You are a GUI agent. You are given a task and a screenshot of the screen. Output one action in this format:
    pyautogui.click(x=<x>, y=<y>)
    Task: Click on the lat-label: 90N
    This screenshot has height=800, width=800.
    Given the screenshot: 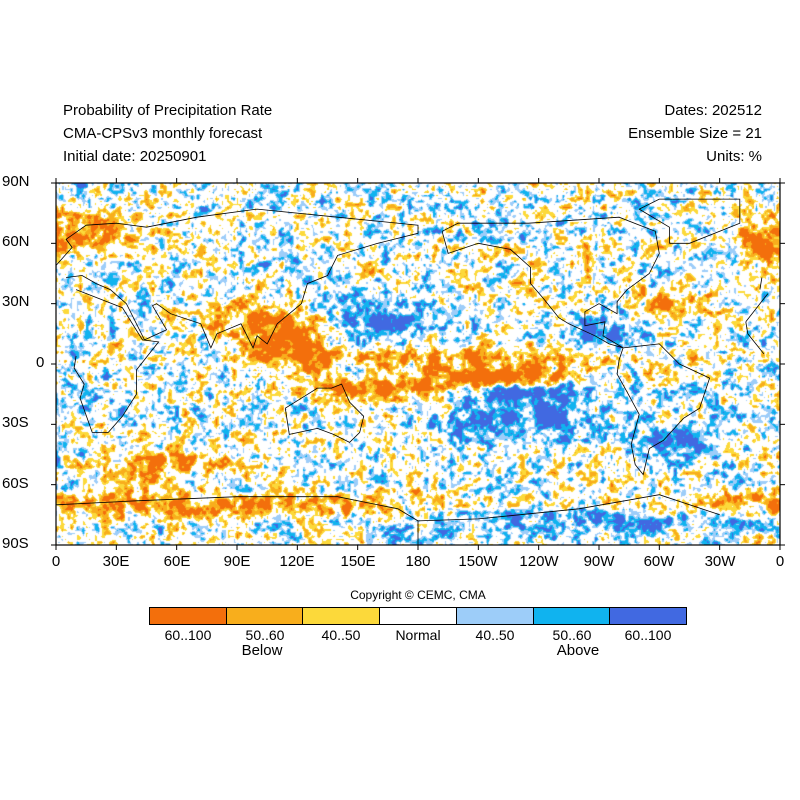 What is the action you would take?
    pyautogui.click(x=16, y=181)
    